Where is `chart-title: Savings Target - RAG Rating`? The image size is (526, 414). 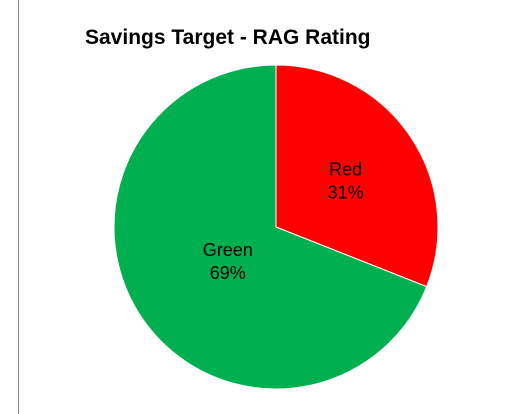 chart-title: Savings Target - RAG Rating is located at coordinates (228, 37).